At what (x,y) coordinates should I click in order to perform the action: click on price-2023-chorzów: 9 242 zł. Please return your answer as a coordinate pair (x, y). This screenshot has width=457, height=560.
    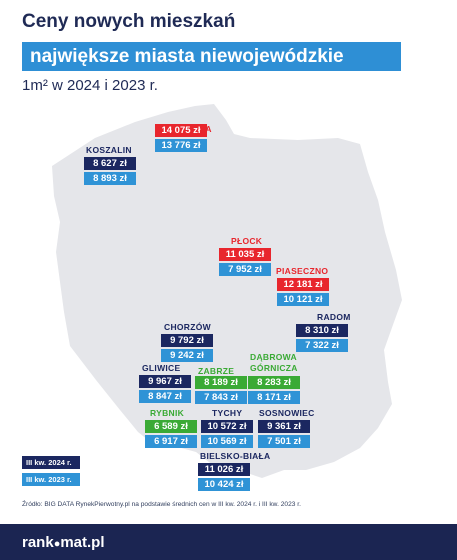
    Looking at the image, I should click on (187, 355).